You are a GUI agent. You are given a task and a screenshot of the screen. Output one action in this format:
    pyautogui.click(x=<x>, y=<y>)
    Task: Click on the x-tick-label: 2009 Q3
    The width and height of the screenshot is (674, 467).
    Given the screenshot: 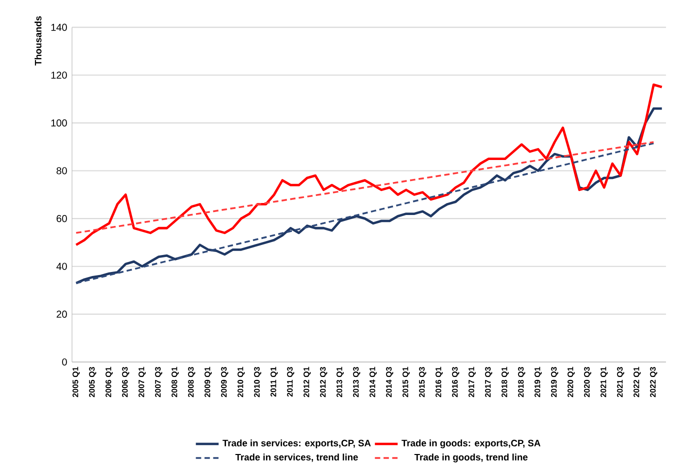 What is the action you would take?
    pyautogui.click(x=224, y=382)
    